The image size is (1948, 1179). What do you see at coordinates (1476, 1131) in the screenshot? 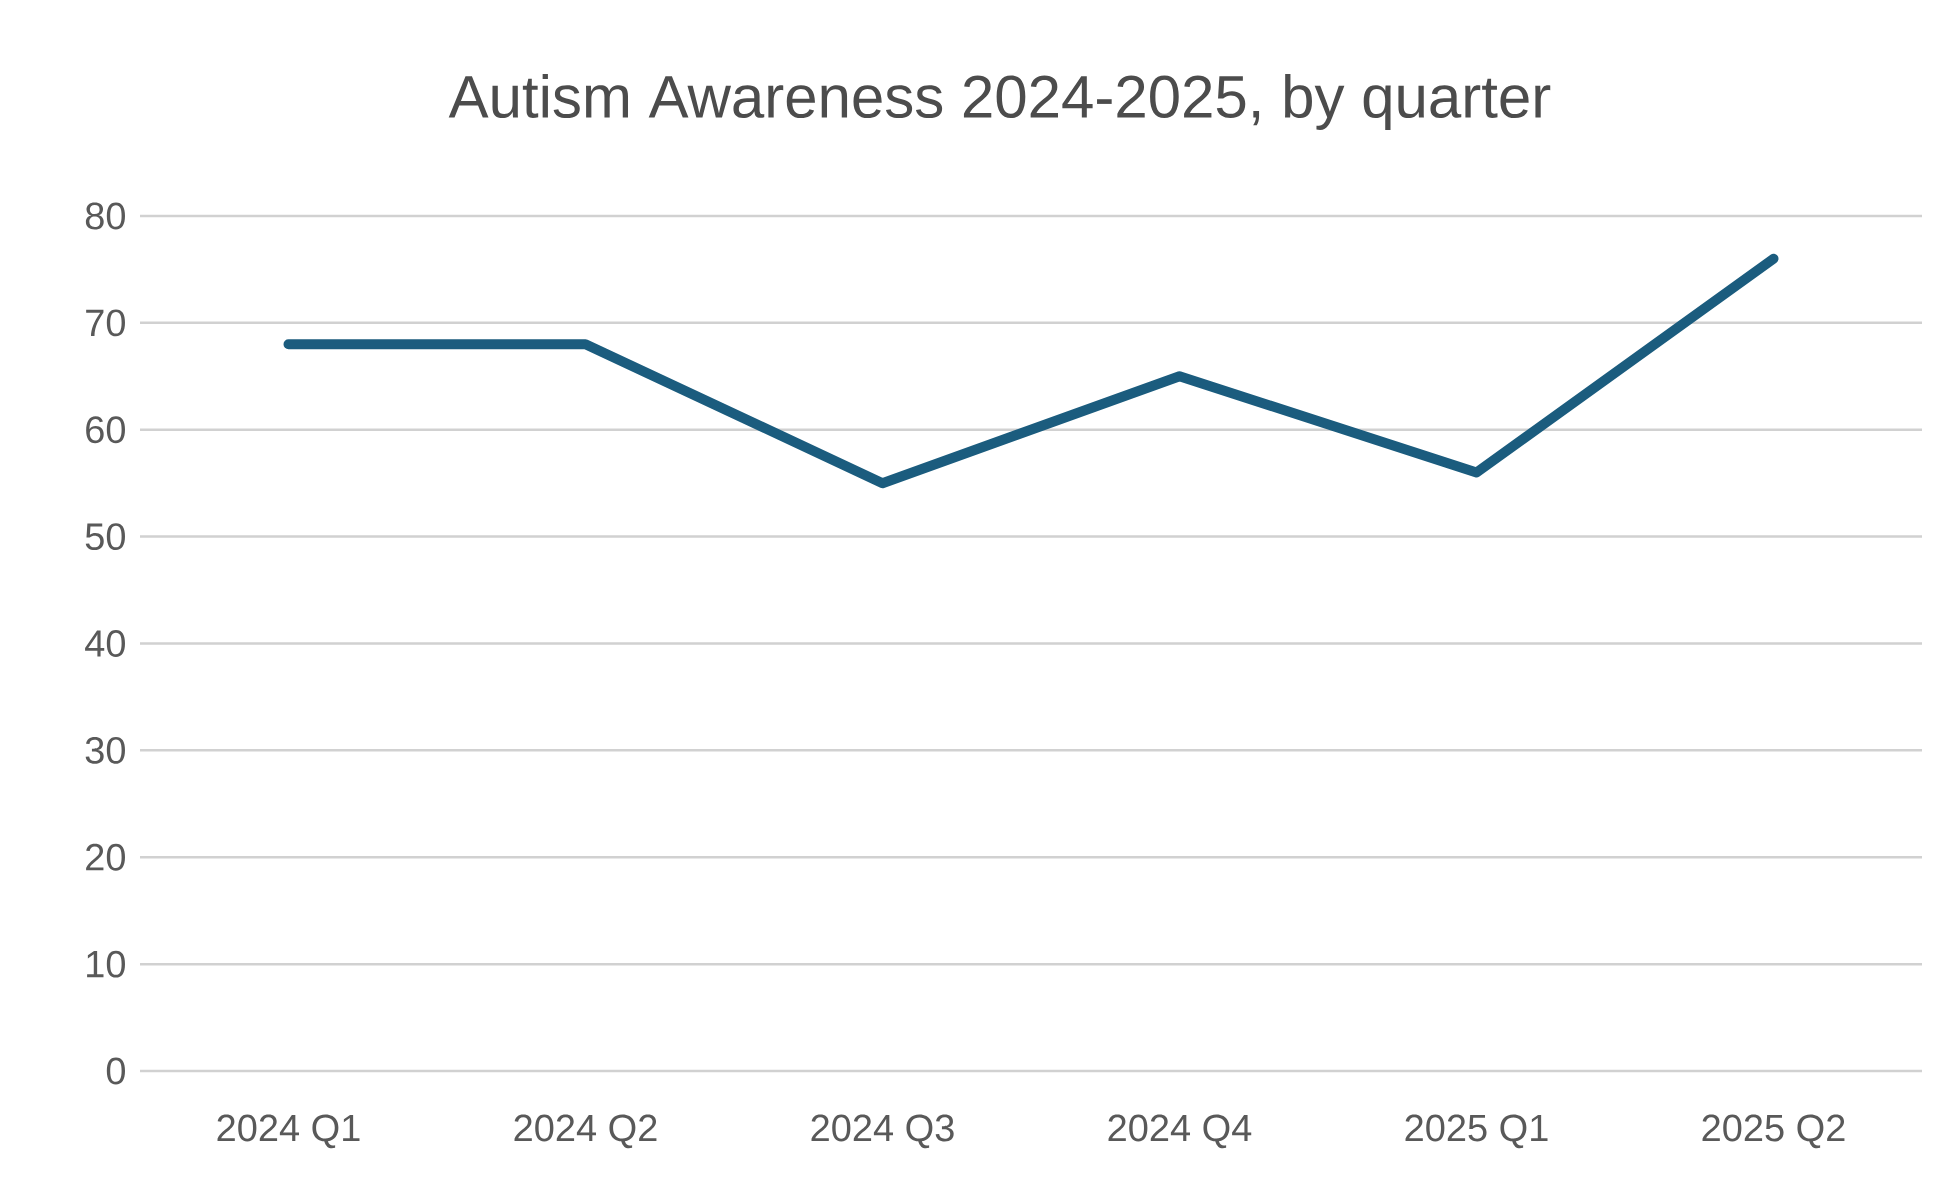
I see `x-tick-label: 2025 Q1` at bounding box center [1476, 1131].